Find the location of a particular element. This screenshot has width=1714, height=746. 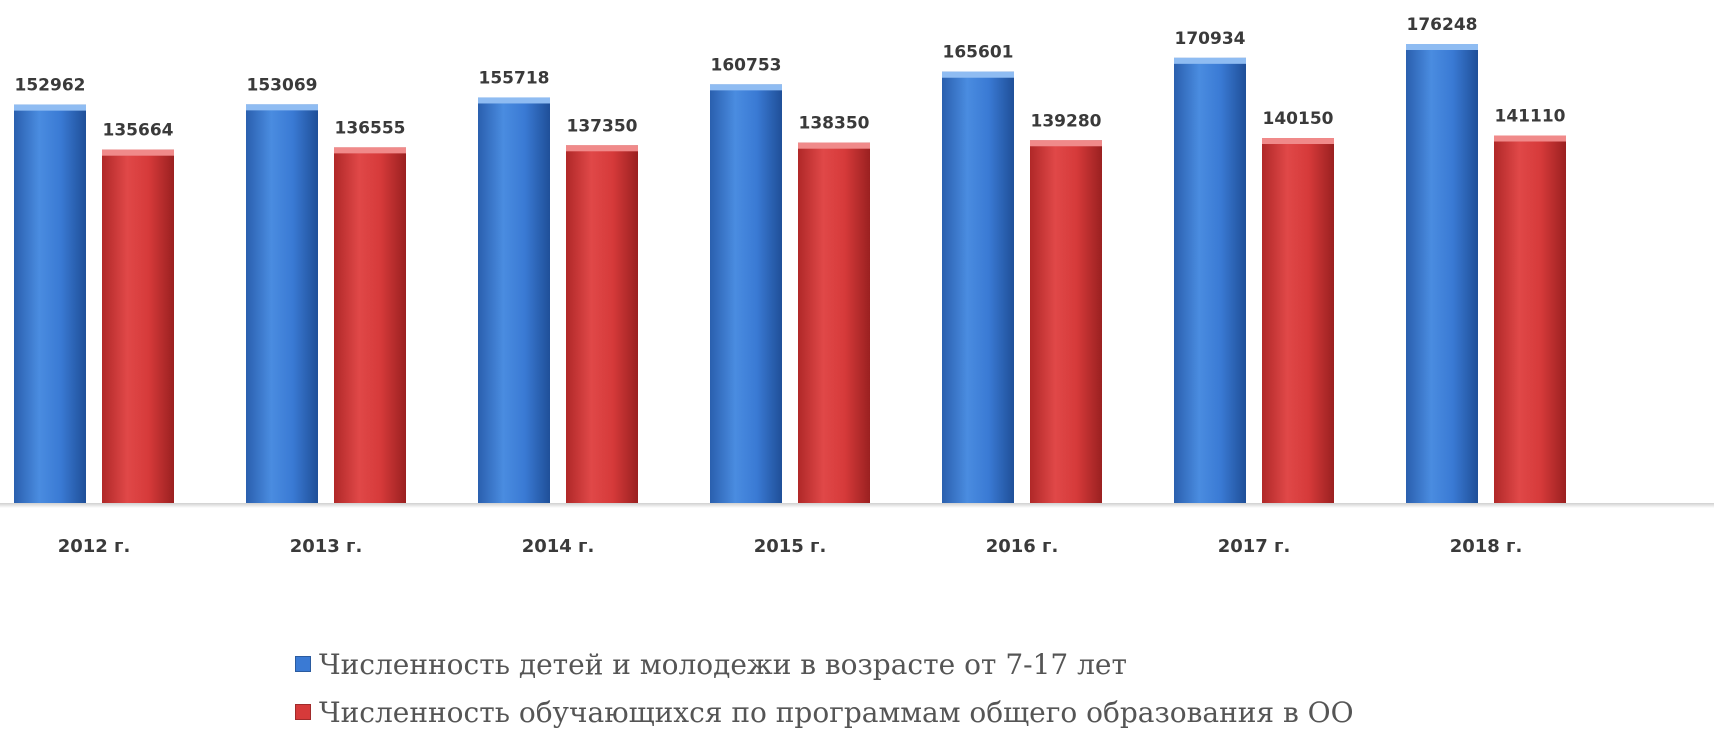

legend-swatch-blue is located at coordinates (303, 664).